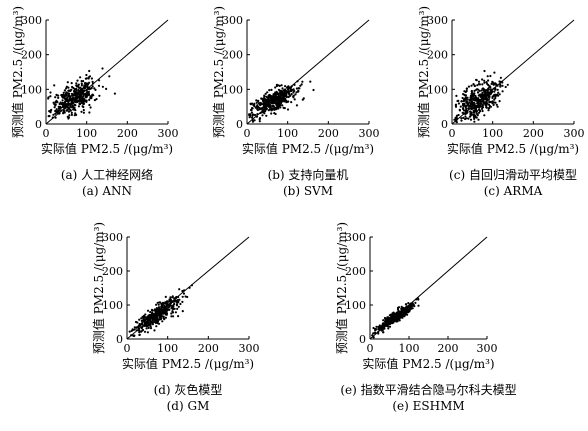  I want to click on y-axis-title: 预测值 PM2.5 /(μg/m³), so click(423, 72).